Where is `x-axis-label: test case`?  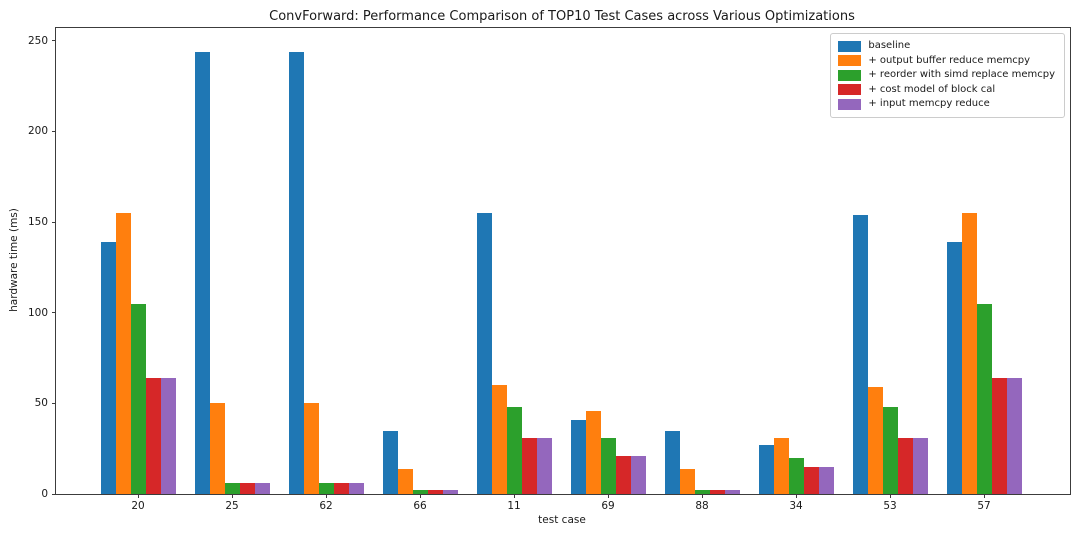
x-axis-label: test case is located at coordinates (562, 520).